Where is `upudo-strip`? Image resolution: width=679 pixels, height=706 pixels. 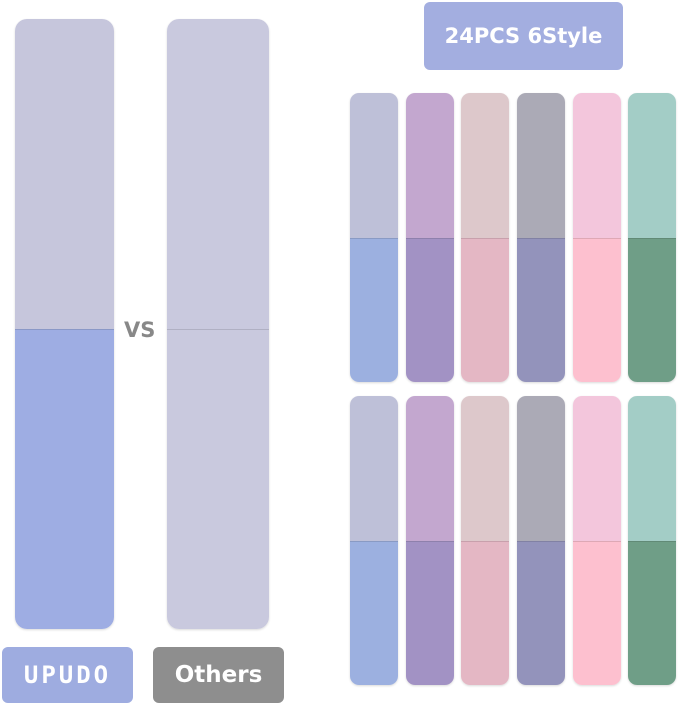 upudo-strip is located at coordinates (64, 324).